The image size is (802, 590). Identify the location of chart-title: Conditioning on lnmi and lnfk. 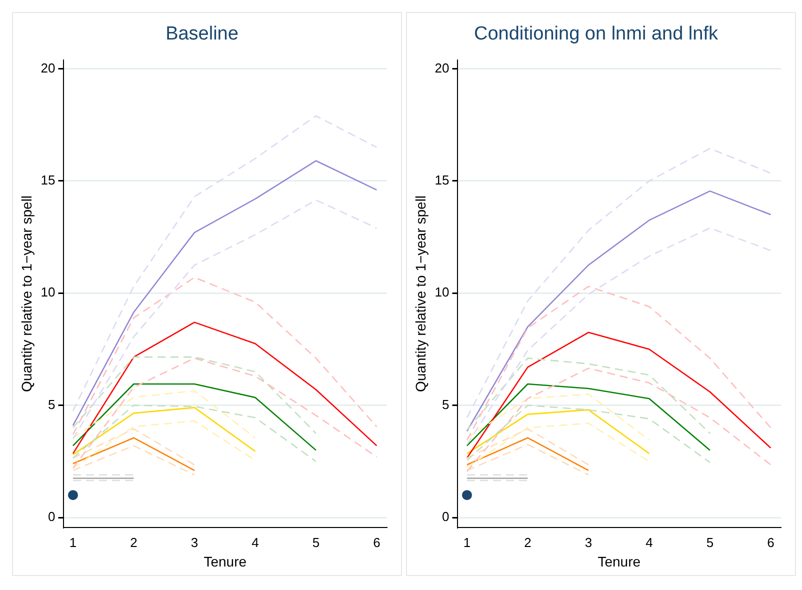
(596, 34).